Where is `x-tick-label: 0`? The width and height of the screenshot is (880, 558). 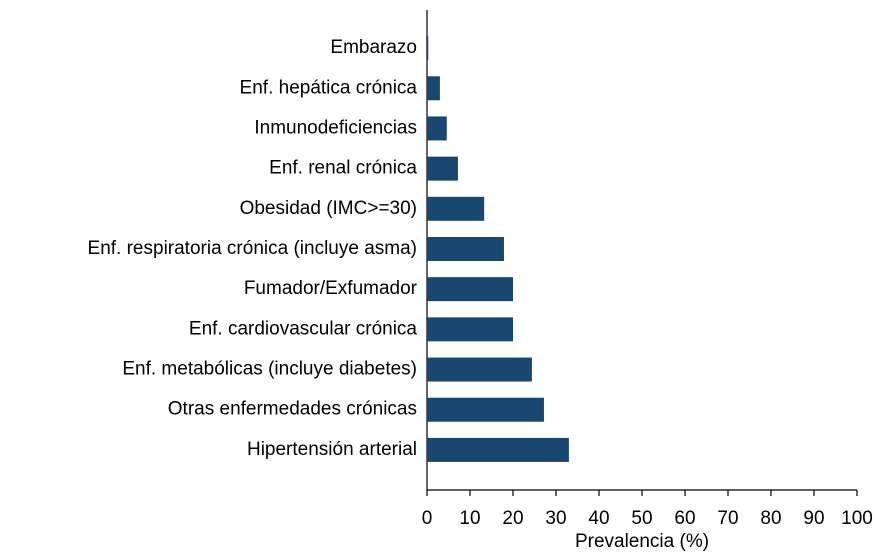 x-tick-label: 0 is located at coordinates (427, 518).